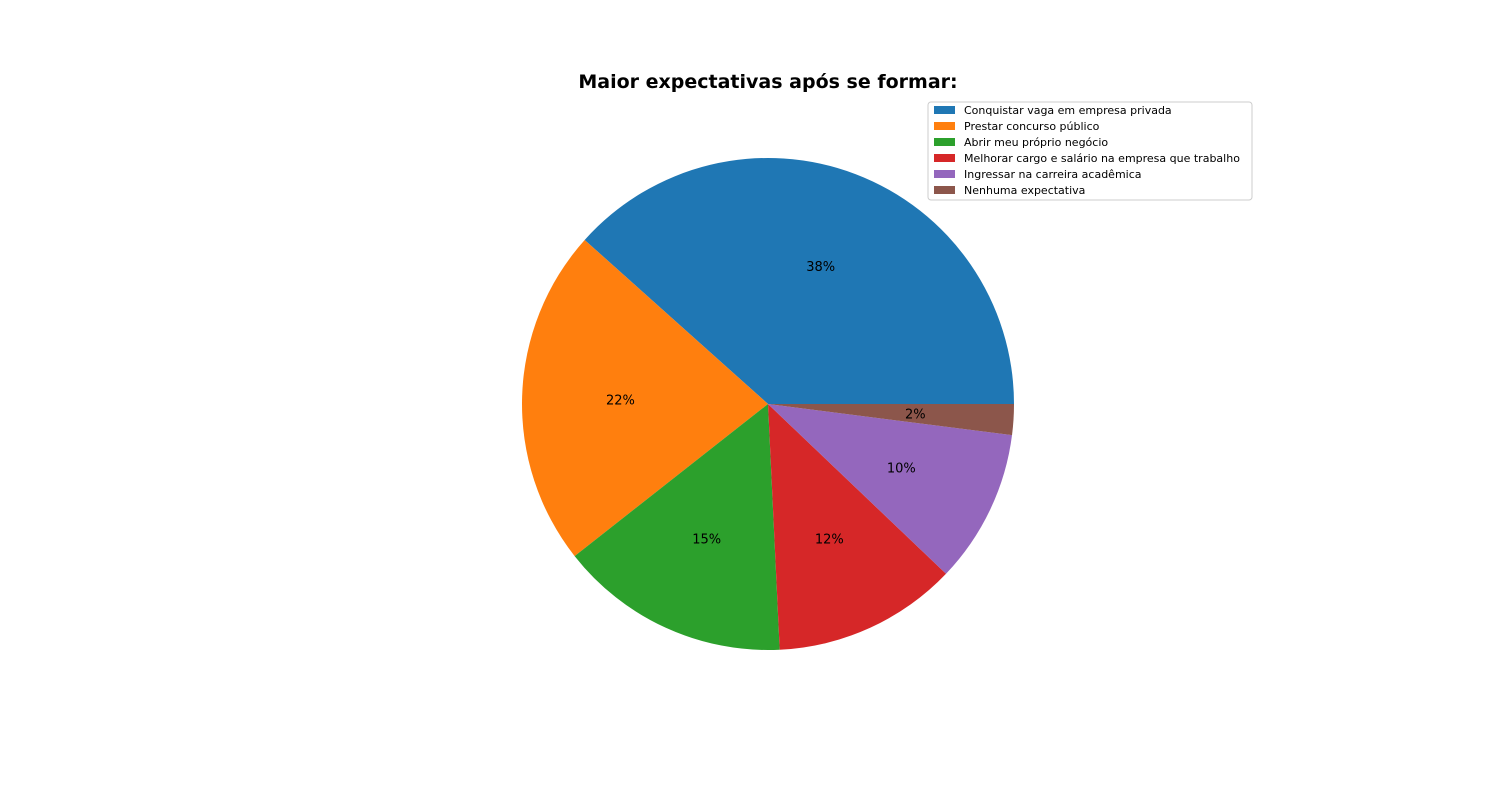 The height and width of the screenshot is (800, 1500). Describe the element at coordinates (915, 414) in the screenshot. I see `slice-percent-label: 2%` at that location.